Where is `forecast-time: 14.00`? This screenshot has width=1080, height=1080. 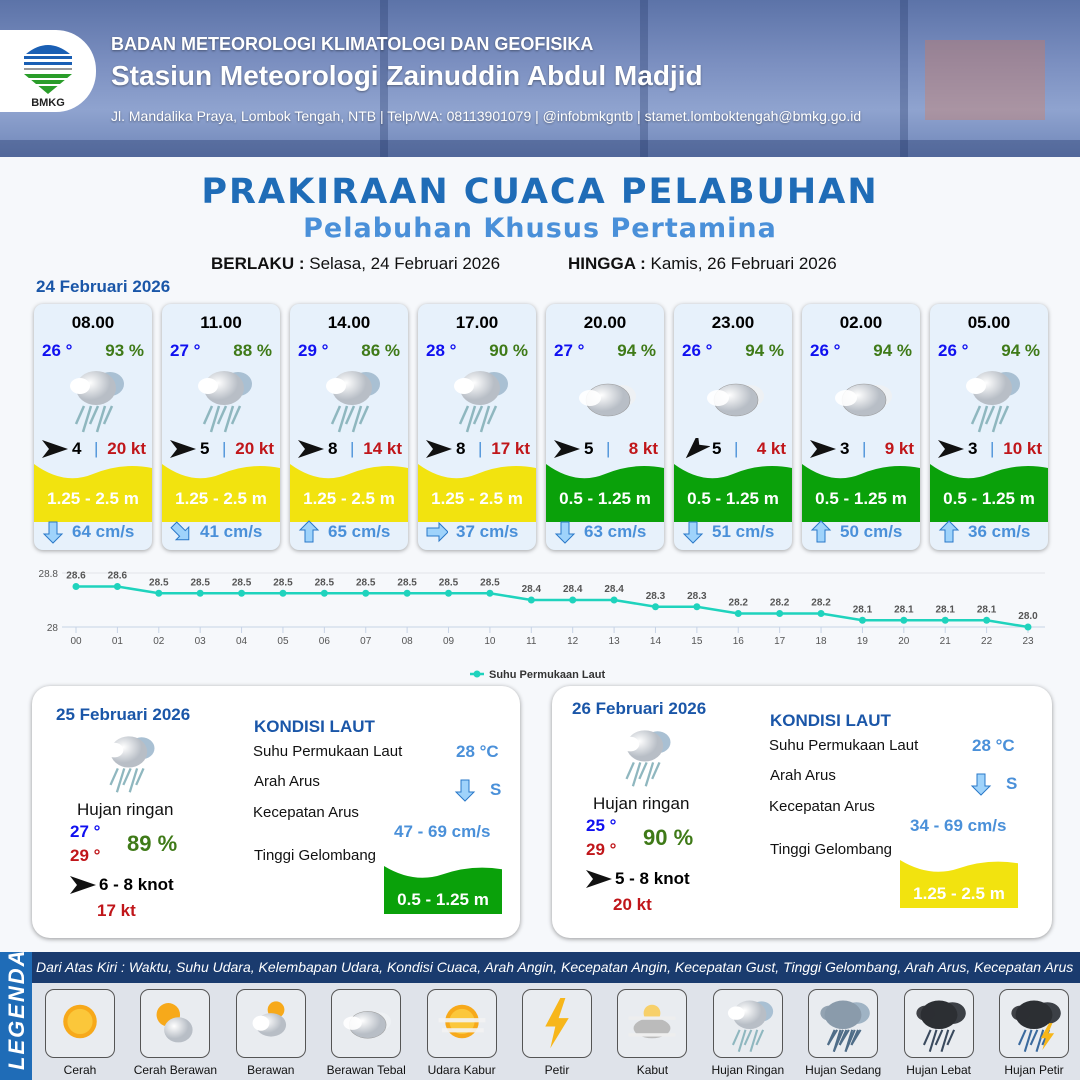 forecast-time: 14.00 is located at coordinates (349, 322).